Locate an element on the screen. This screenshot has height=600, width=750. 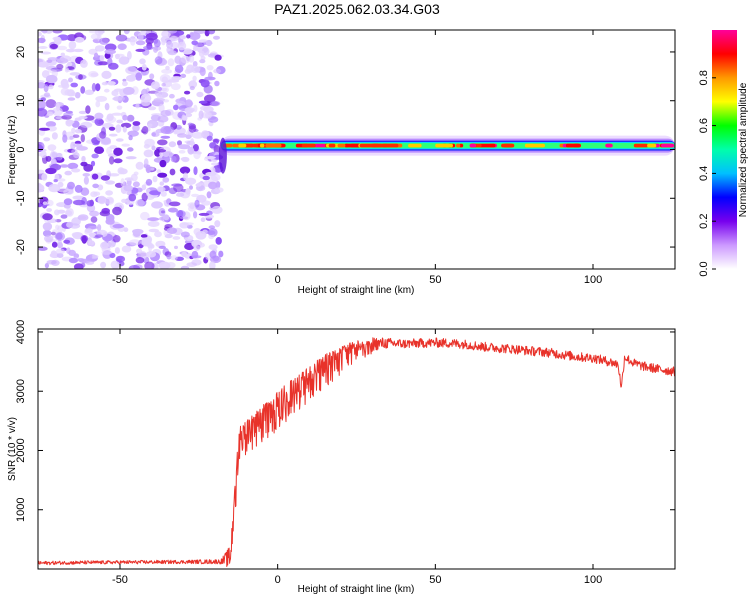
colorbar-tick-label: 0.6 is located at coordinates (704, 125).